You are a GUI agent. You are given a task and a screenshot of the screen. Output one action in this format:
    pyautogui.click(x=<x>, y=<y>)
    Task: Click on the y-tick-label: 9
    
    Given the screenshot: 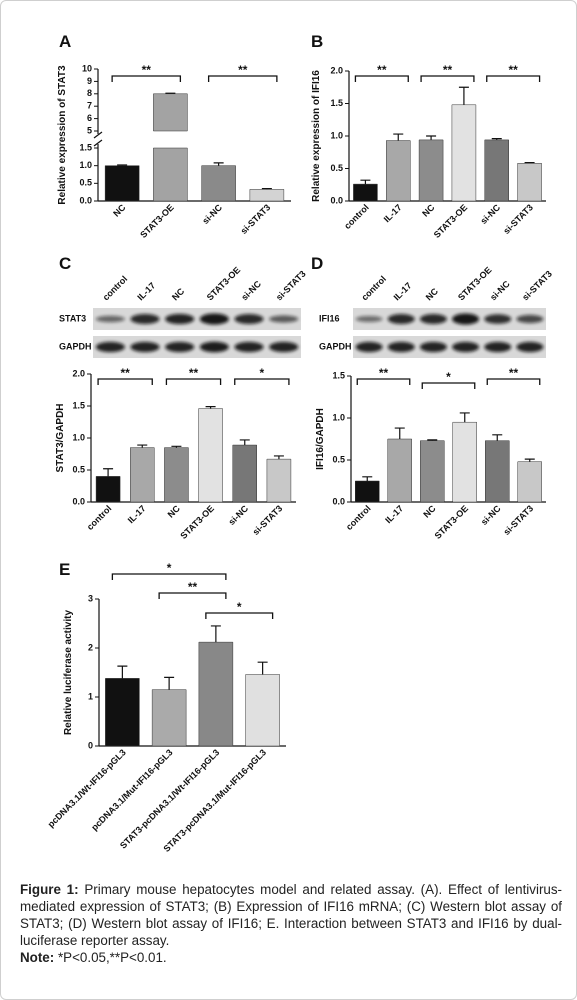 What is the action you would take?
    pyautogui.click(x=89, y=81)
    